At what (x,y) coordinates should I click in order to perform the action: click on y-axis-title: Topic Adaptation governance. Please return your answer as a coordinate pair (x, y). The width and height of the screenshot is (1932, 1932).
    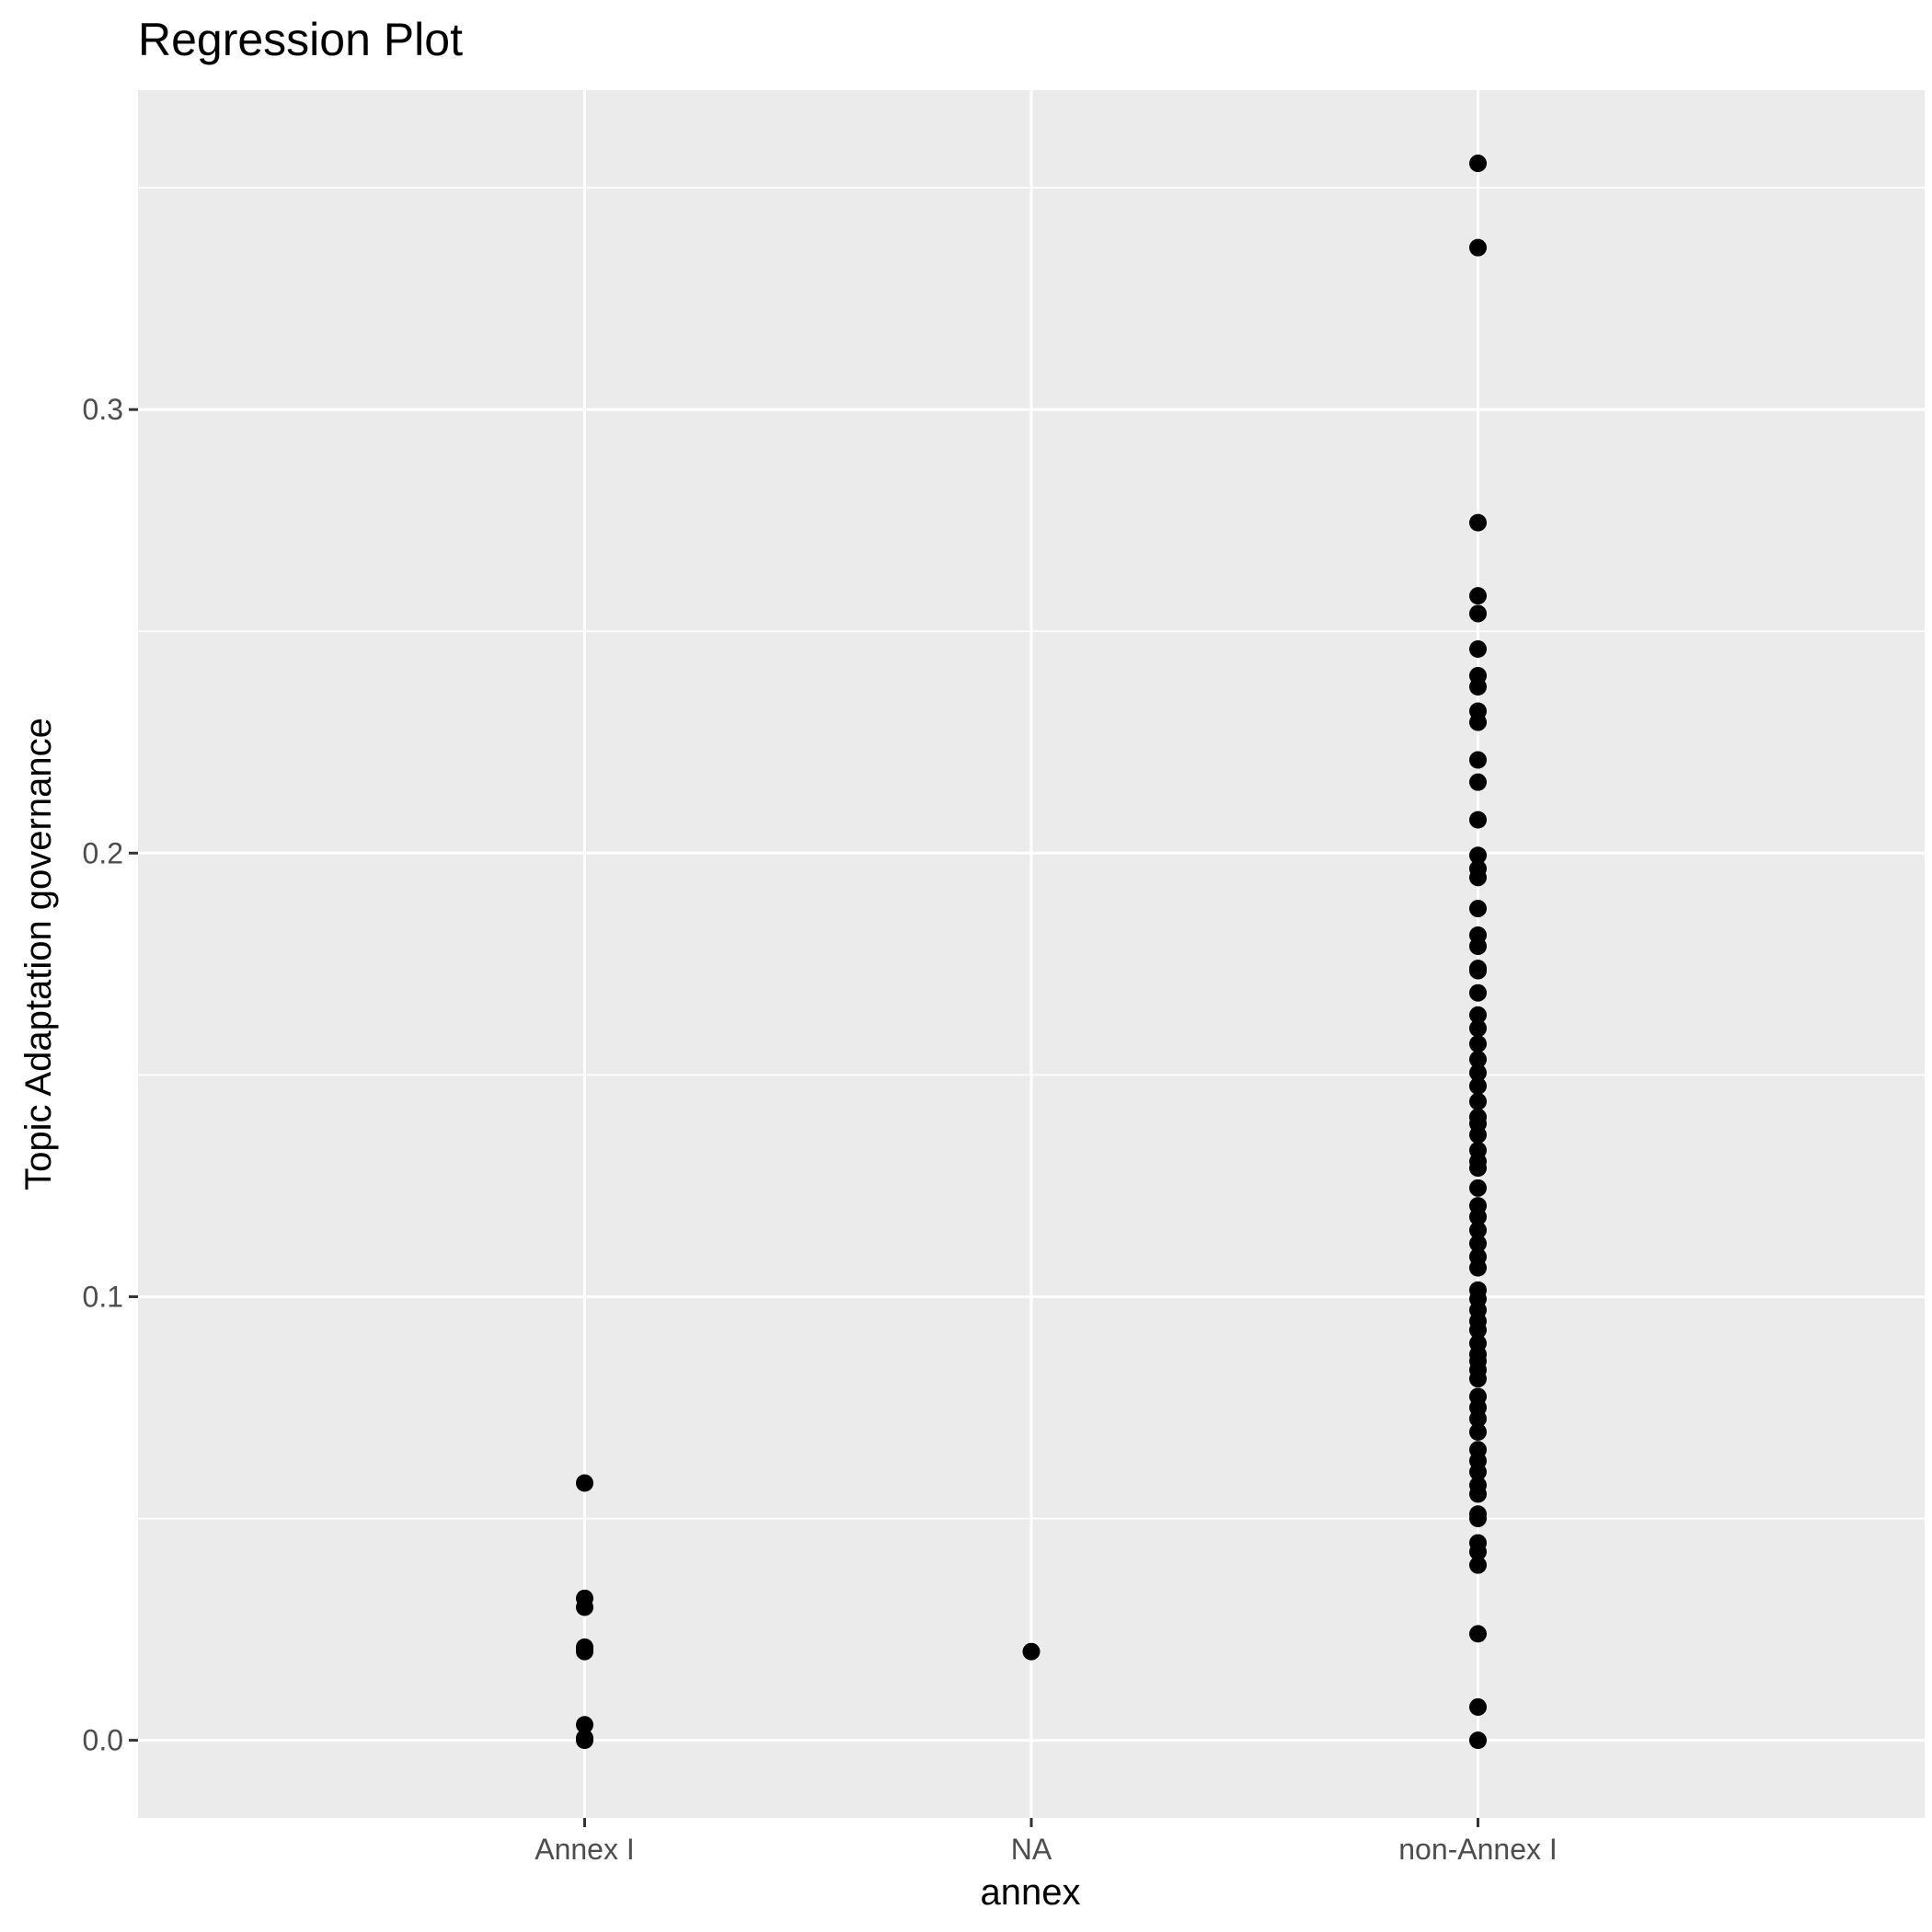
    Looking at the image, I should click on (38, 954).